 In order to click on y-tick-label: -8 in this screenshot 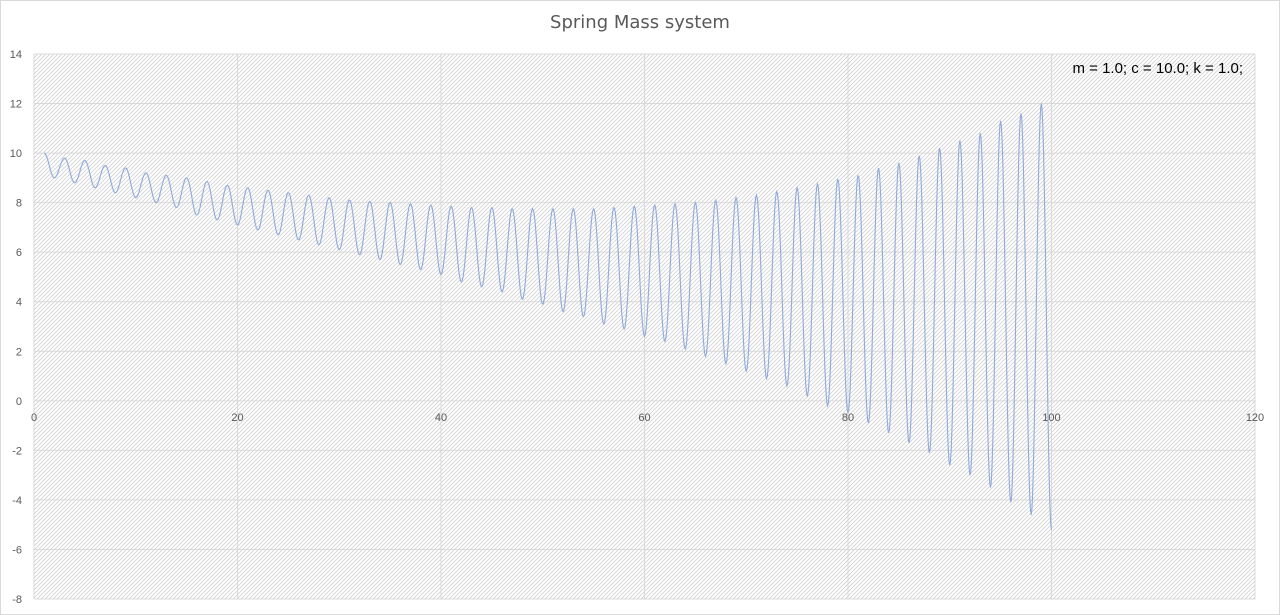, I will do `click(17, 600)`.